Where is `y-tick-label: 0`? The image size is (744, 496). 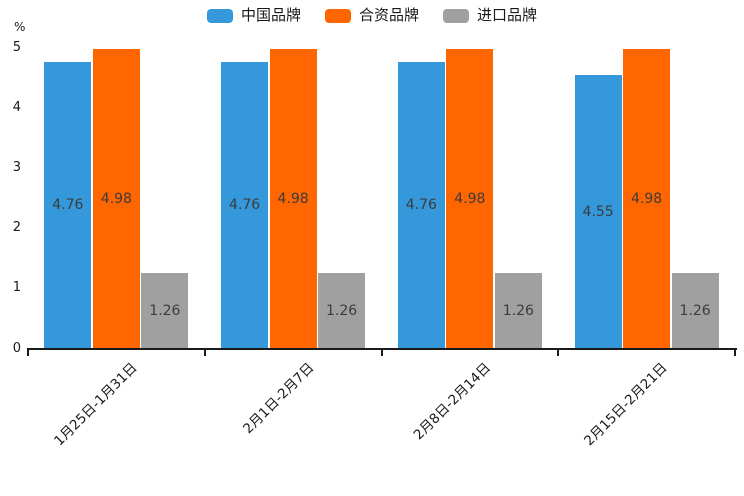
y-tick-label: 0 is located at coordinates (16, 348).